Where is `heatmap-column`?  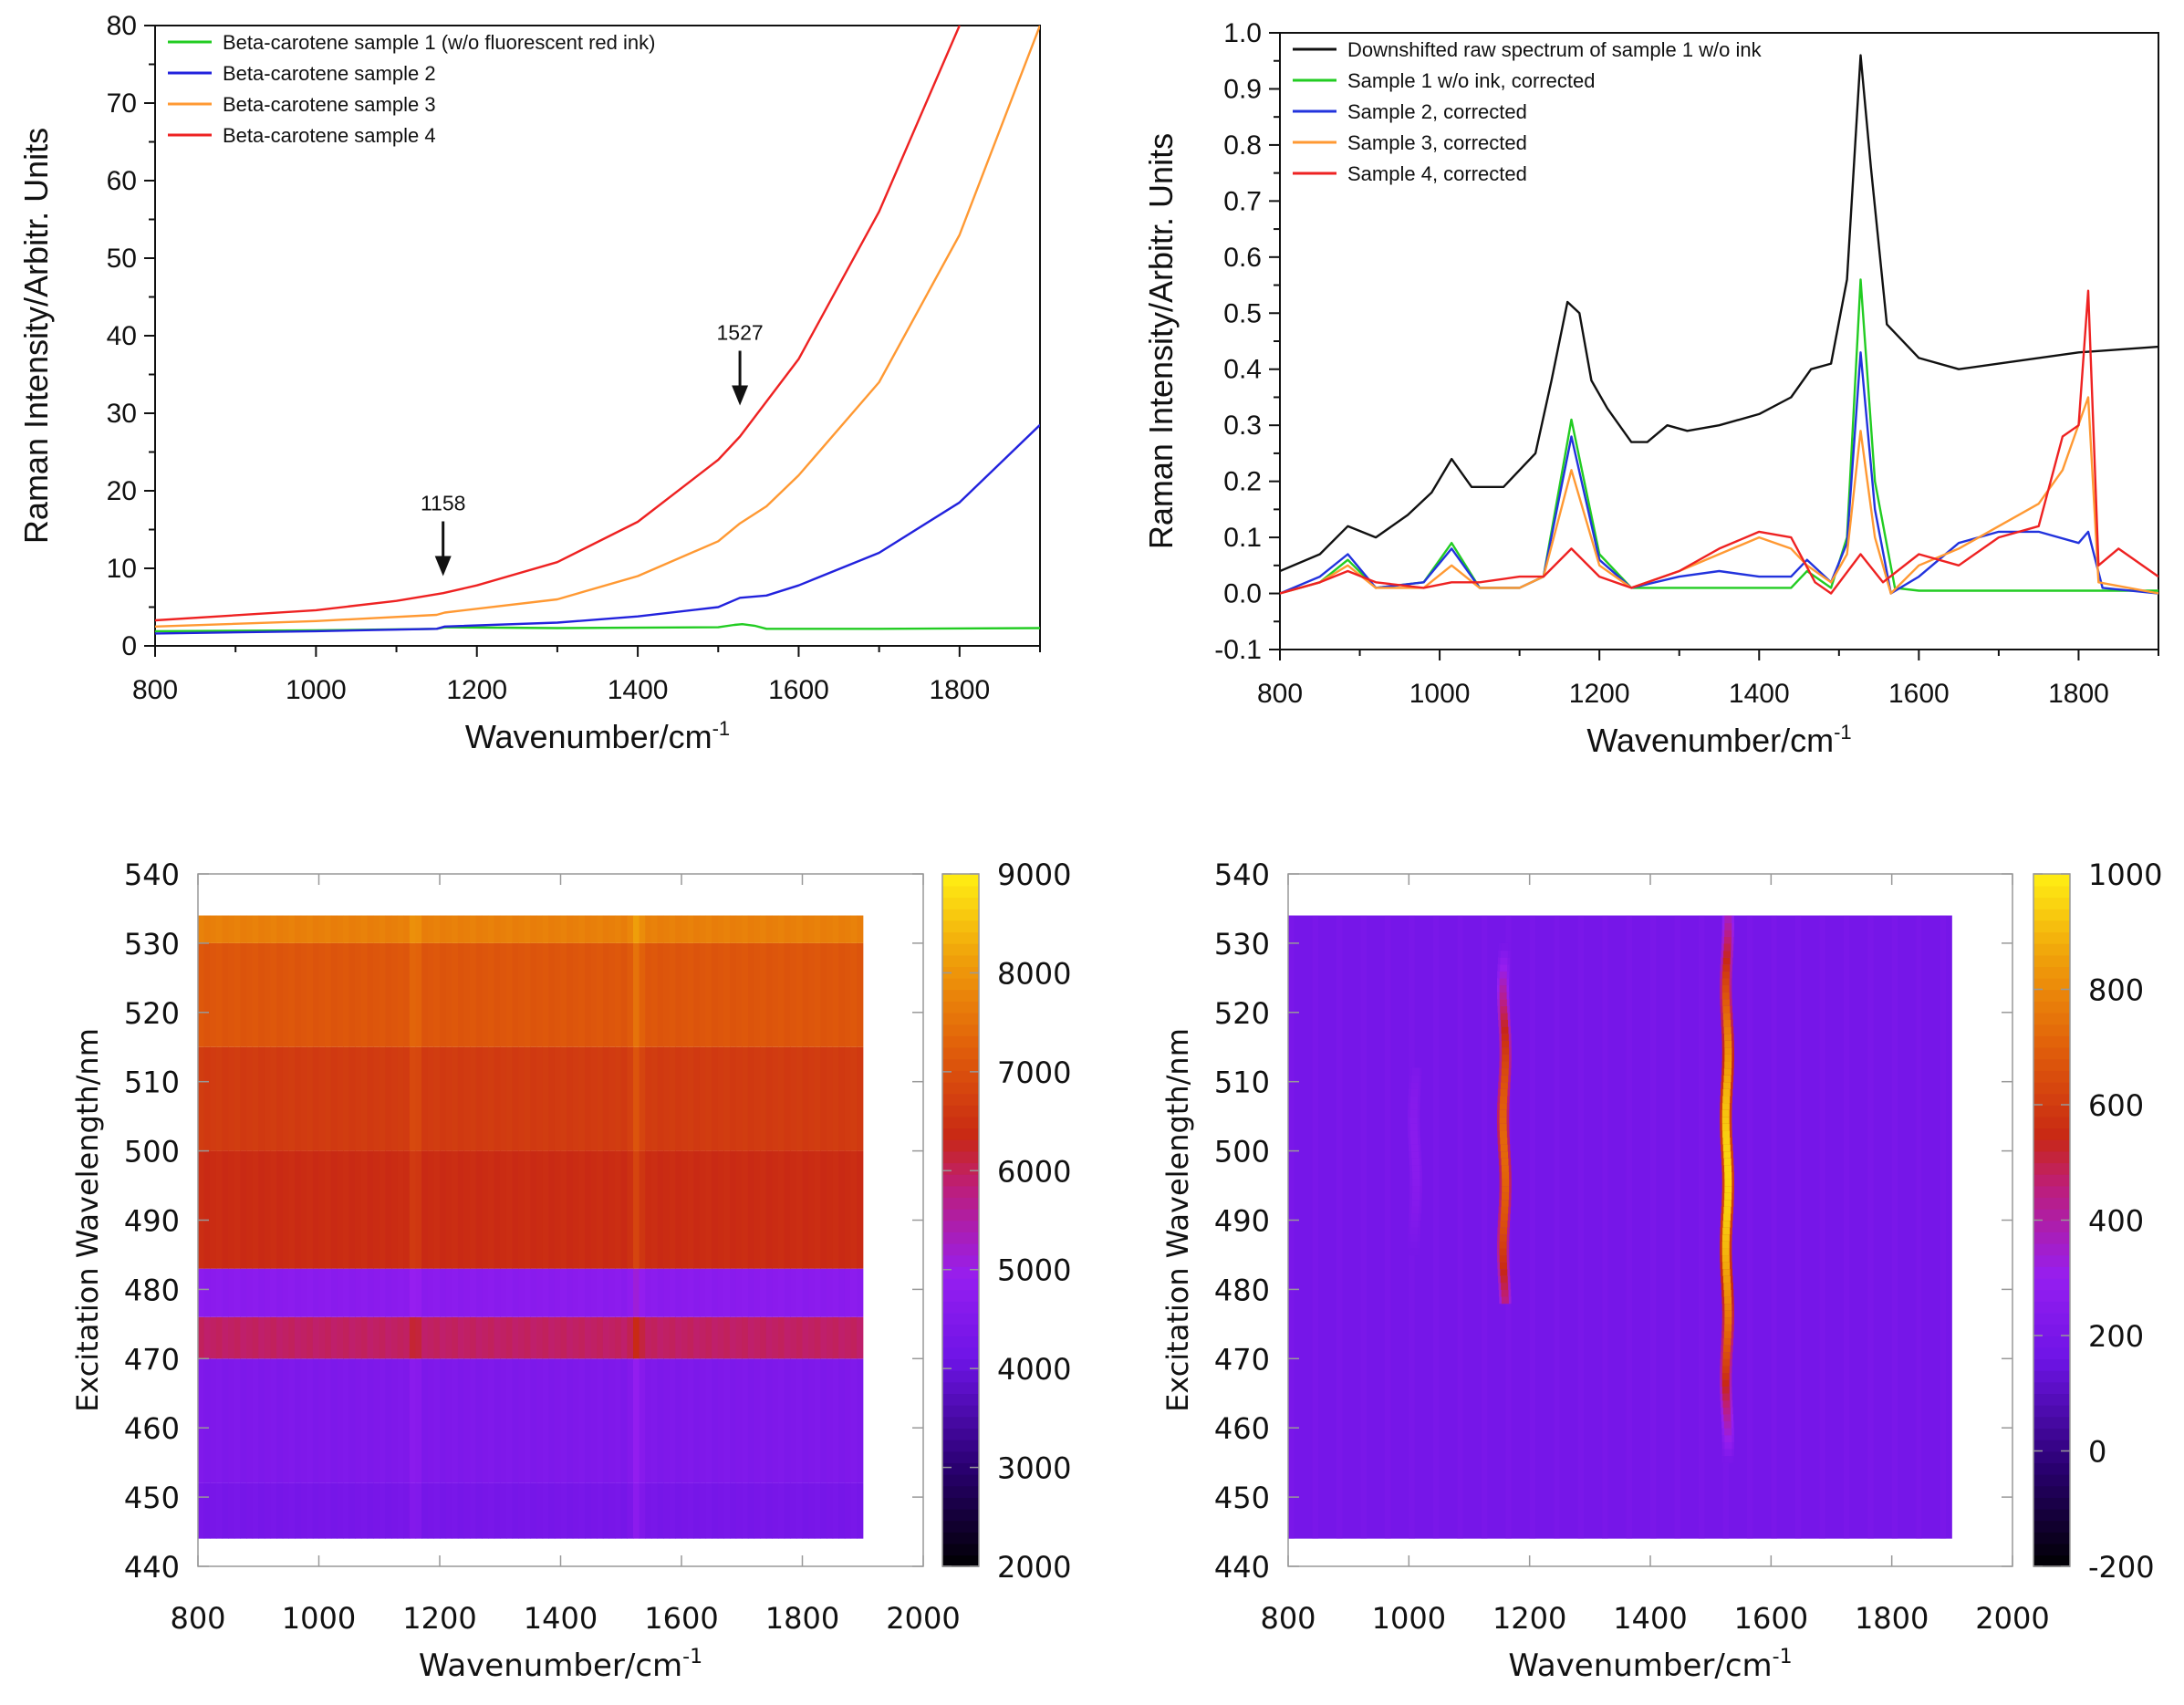
heatmap-column is located at coordinates (1315, 1227).